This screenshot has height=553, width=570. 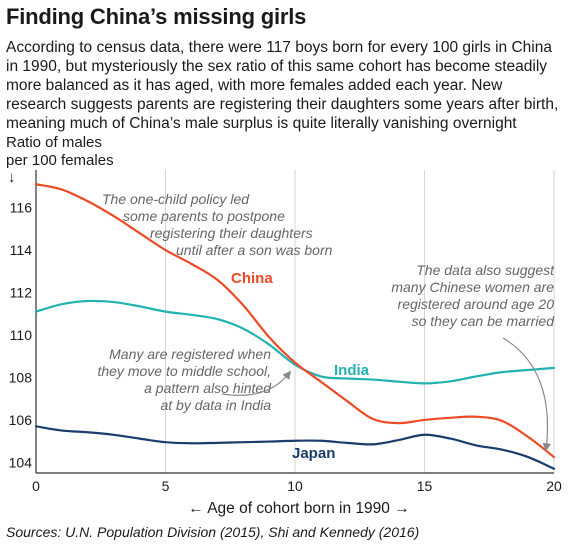 What do you see at coordinates (476, 304) in the screenshot?
I see `annotation-marriage-line-3: registered around age 20` at bounding box center [476, 304].